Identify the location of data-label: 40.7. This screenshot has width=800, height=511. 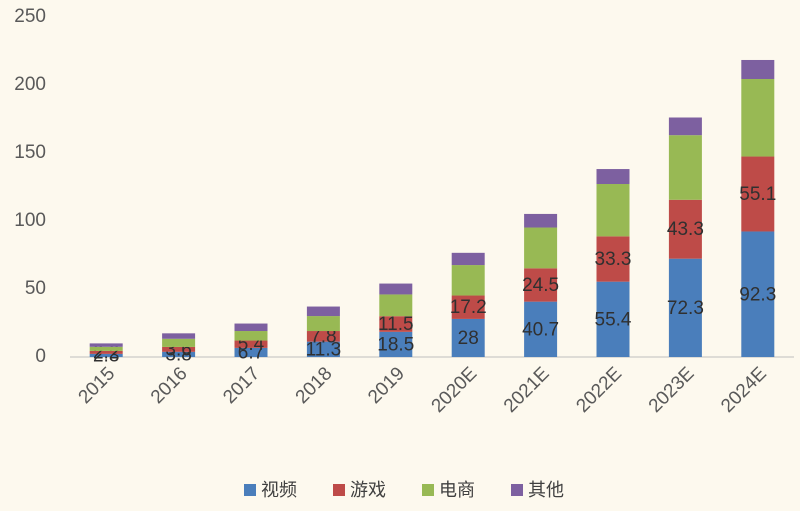
(540, 329).